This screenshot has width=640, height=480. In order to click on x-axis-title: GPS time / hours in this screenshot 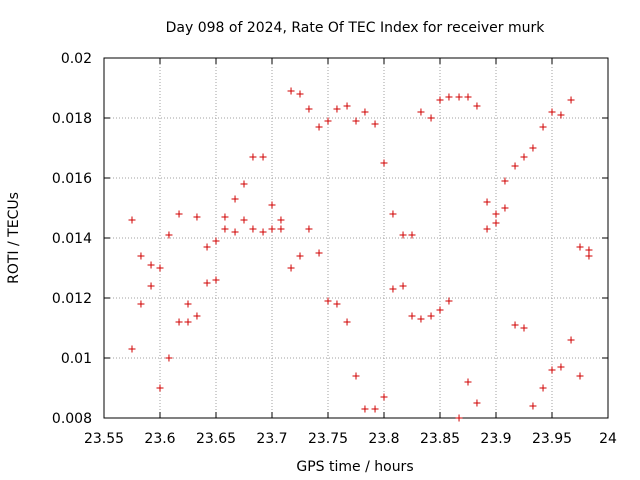, I will do `click(354, 467)`.